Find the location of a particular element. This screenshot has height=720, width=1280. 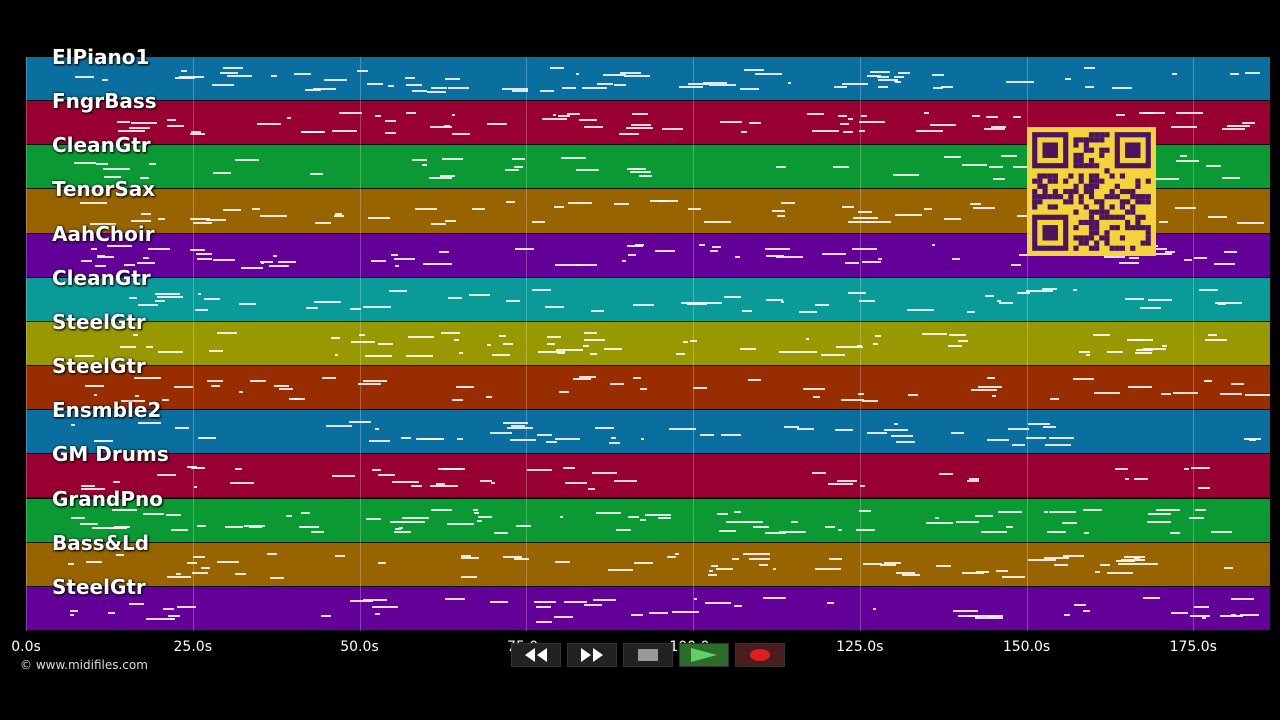

play-button is located at coordinates (704, 655).